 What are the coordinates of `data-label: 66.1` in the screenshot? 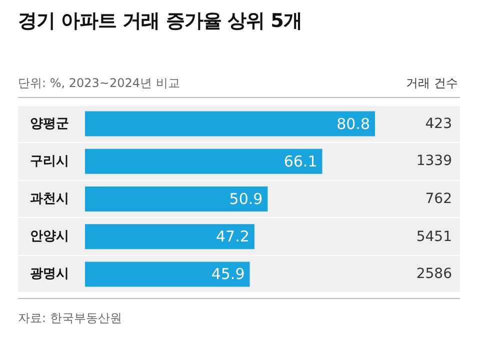 It's located at (301, 161).